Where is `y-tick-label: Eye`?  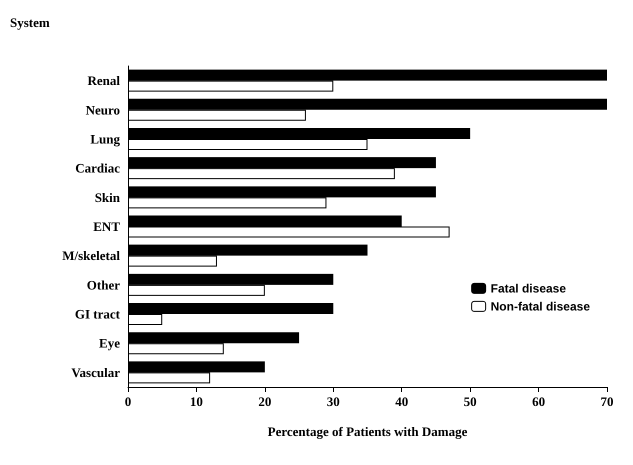
y-tick-label: Eye is located at coordinates (109, 343).